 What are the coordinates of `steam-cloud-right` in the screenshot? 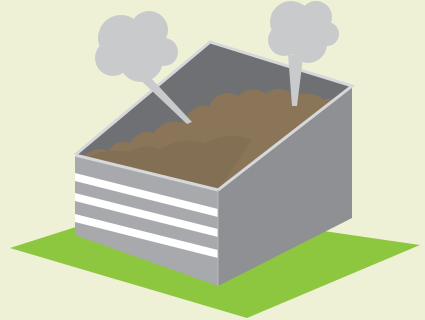 It's located at (303, 53).